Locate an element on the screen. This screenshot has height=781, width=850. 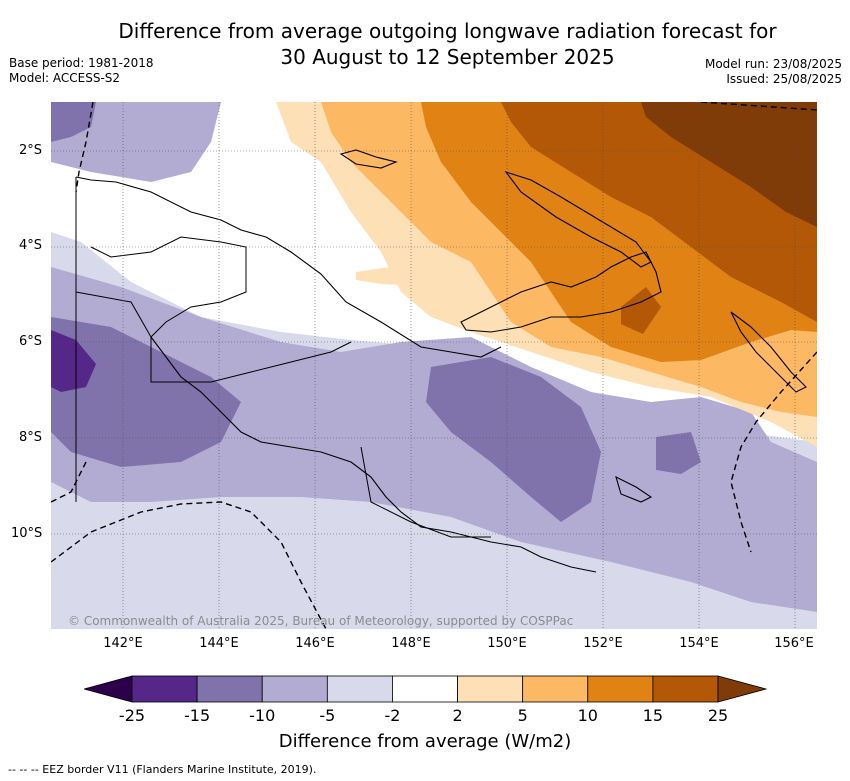
eez-sw is located at coordinates (69, 482).